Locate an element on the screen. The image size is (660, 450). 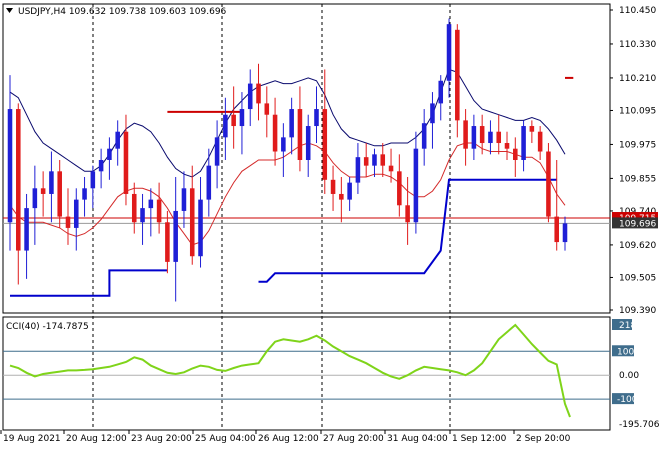
price-tick-label: 110.330 is located at coordinates (637, 45).